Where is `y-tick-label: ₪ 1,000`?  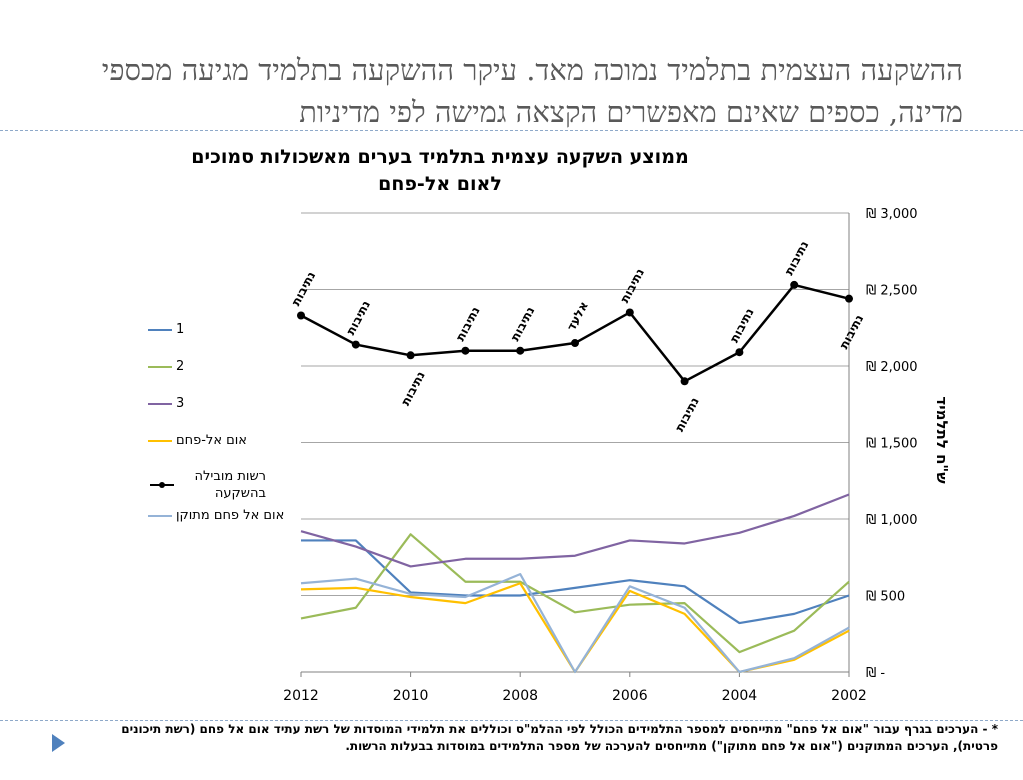
y-tick-label: ₪ 1,000 is located at coordinates (892, 520).